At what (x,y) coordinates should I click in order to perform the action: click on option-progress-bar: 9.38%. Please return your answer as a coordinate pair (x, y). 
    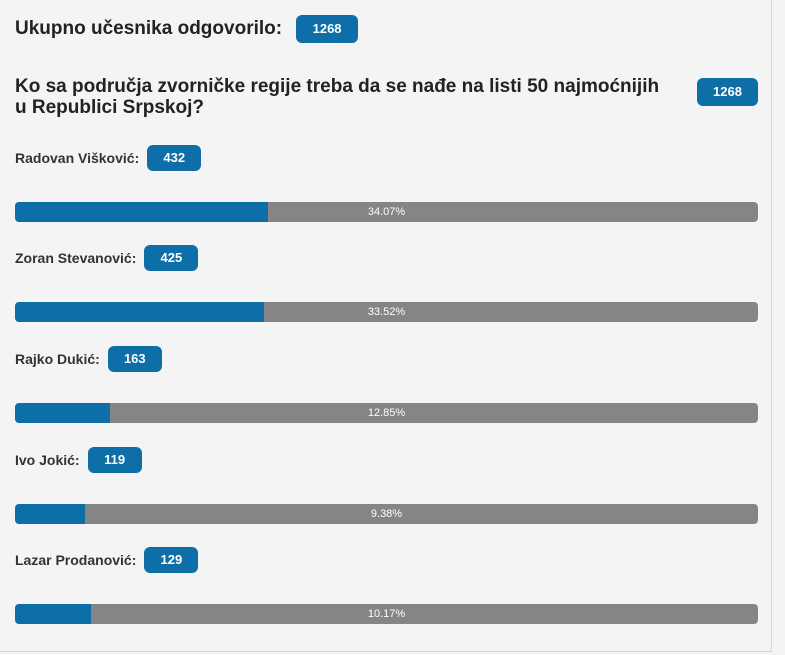
    Looking at the image, I should click on (386, 514).